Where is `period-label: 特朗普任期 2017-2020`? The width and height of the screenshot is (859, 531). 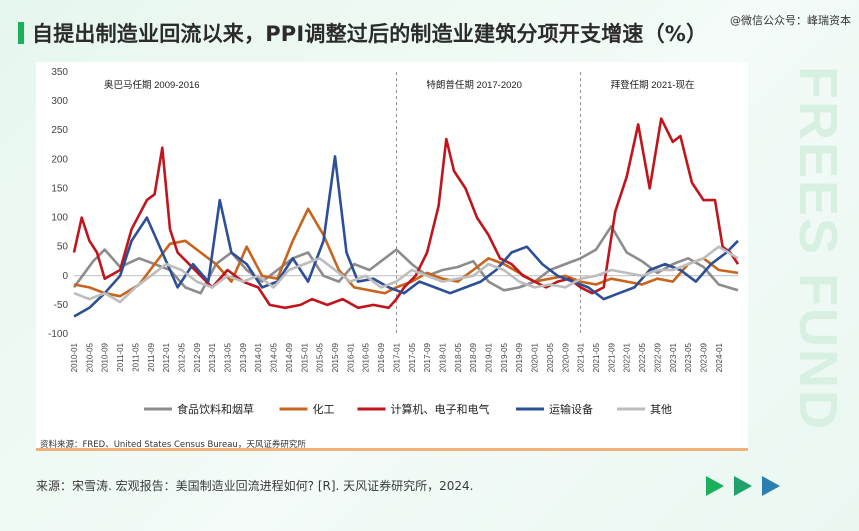 period-label: 特朗普任期 2017-2020 is located at coordinates (474, 85).